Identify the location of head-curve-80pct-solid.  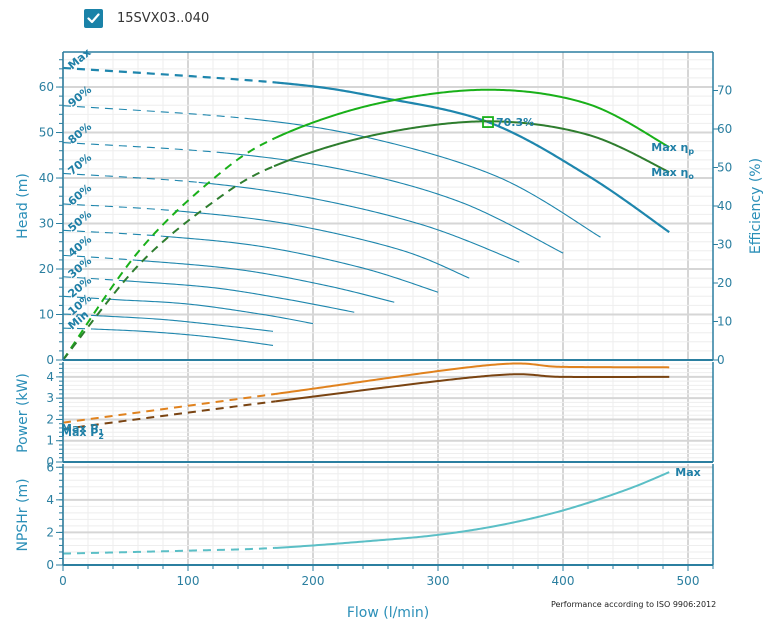
(394, 203).